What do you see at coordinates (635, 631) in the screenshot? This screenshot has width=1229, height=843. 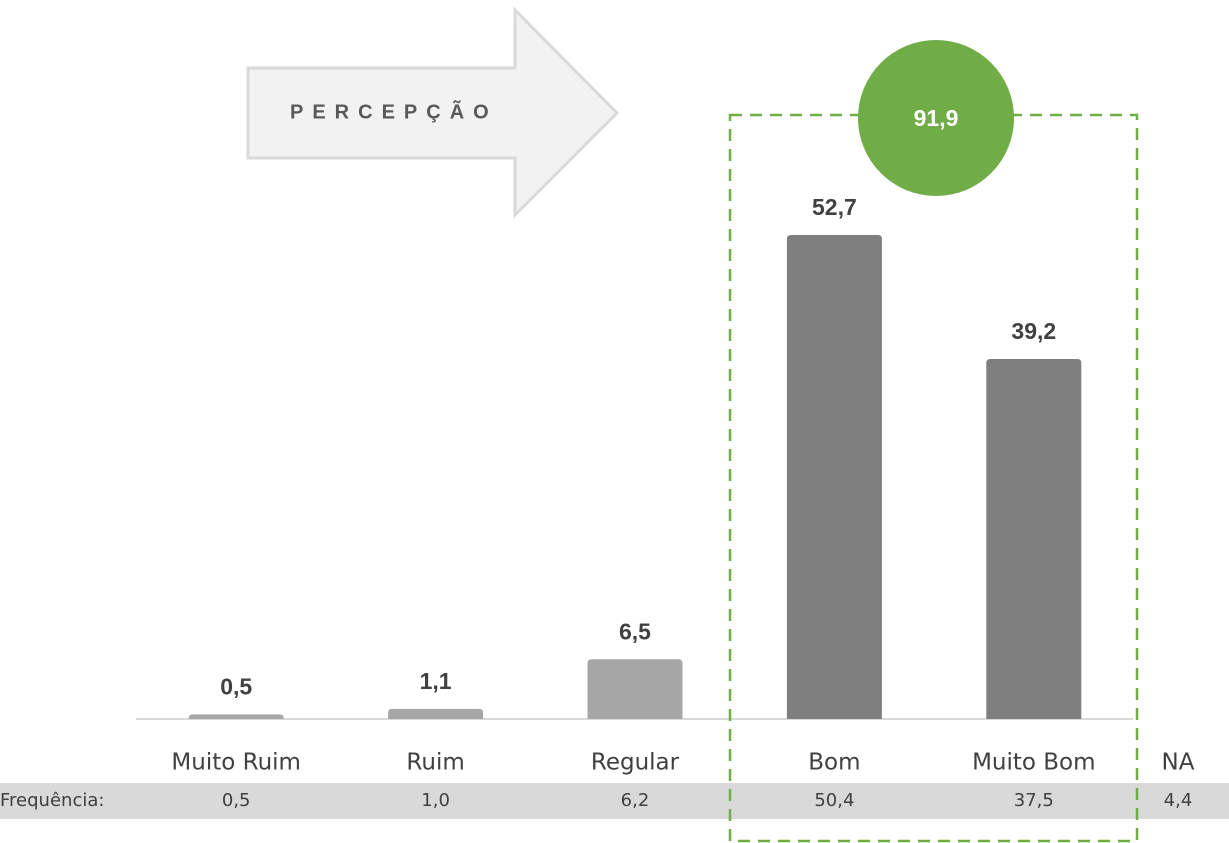 I see `value-label: 6,5` at bounding box center [635, 631].